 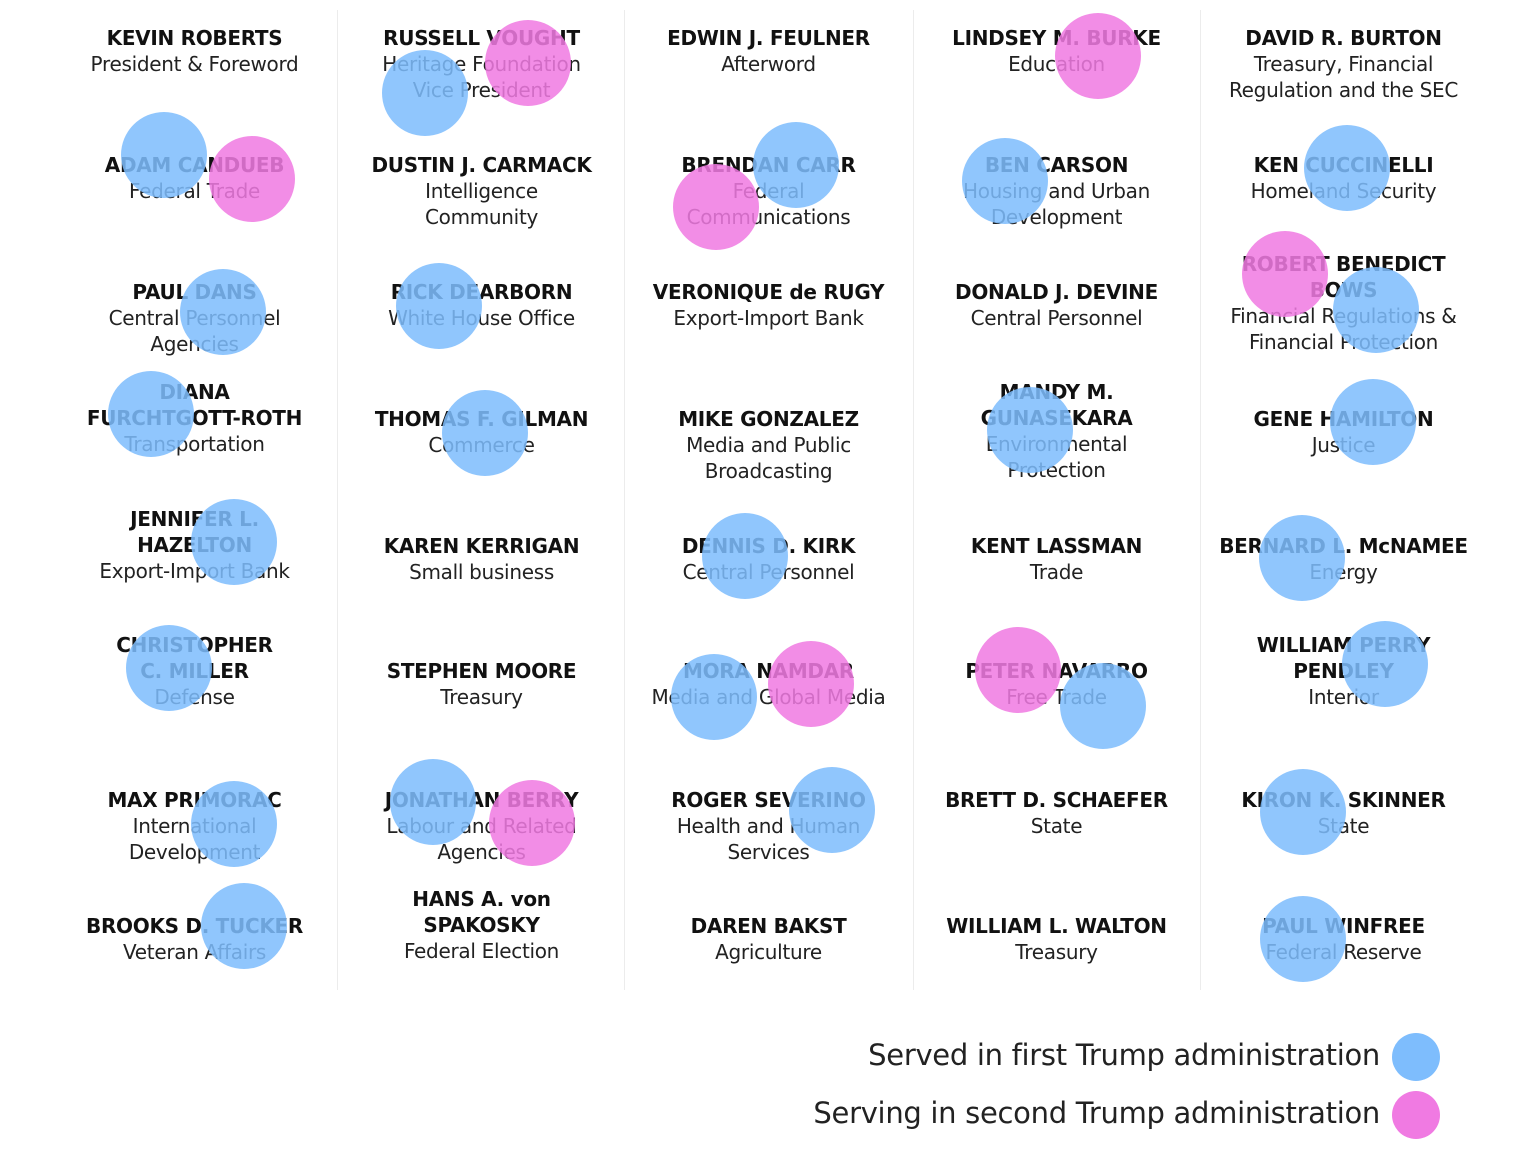 I want to click on contributor-card: VERONIQUE de RUGY Export-Import Bank, so click(x=768, y=305).